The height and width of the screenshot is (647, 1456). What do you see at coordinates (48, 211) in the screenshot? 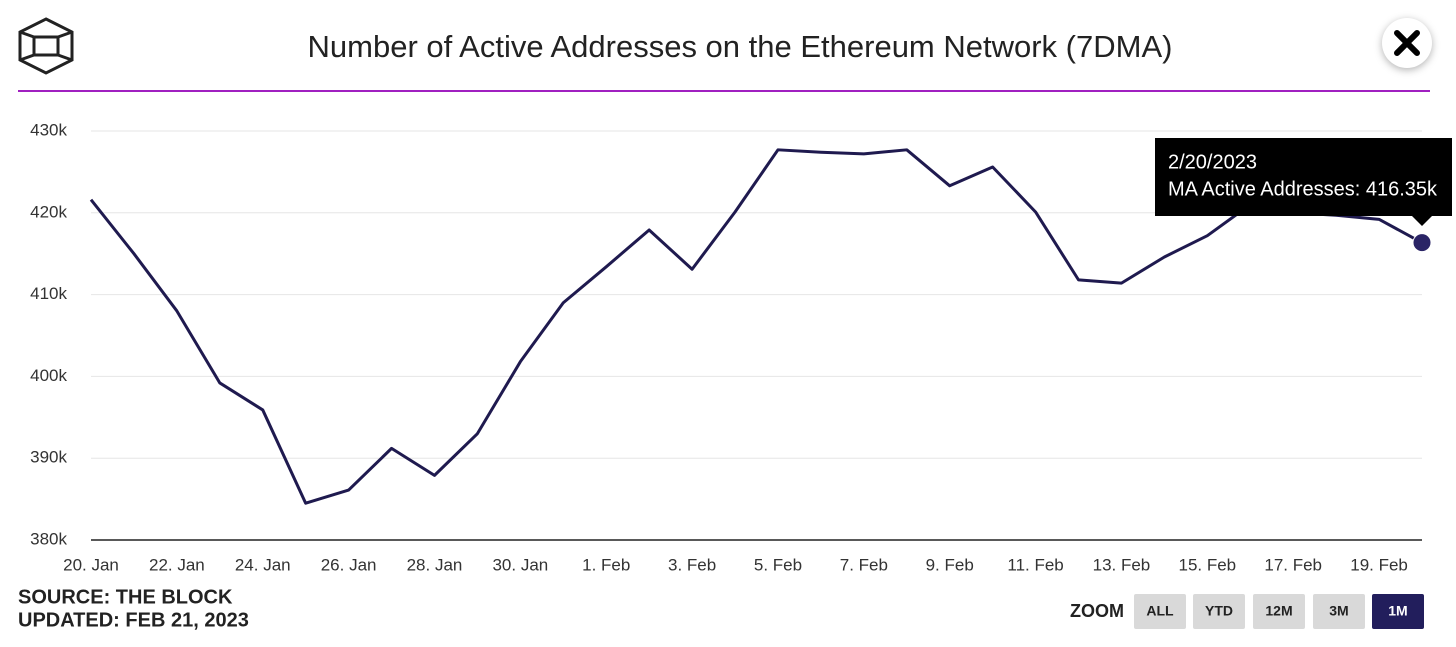
I see `y-tick-label: 420k` at bounding box center [48, 211].